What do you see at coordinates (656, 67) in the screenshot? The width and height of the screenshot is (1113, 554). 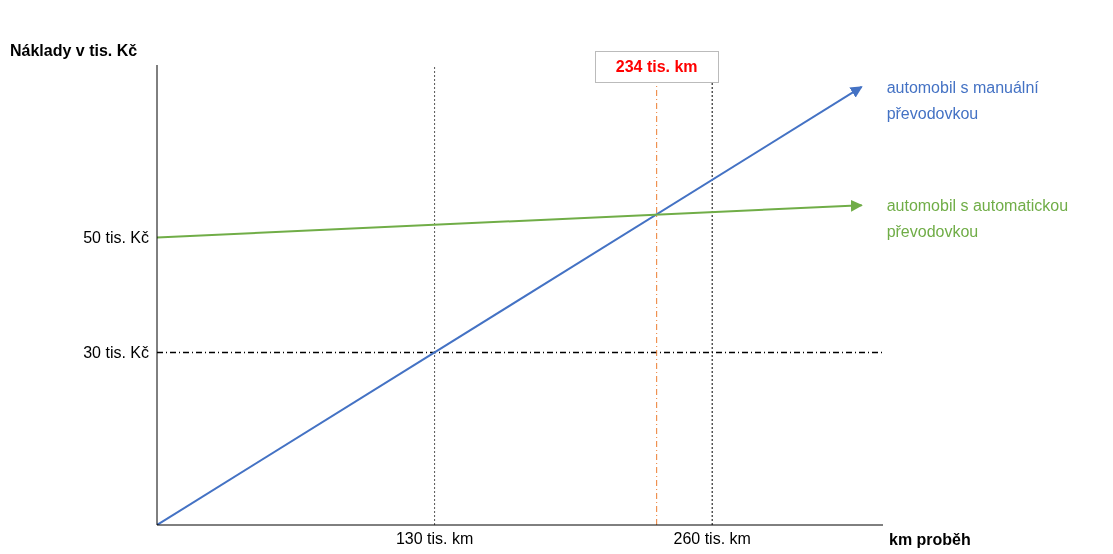 I see `ref-line-label: 234 tis. km` at bounding box center [656, 67].